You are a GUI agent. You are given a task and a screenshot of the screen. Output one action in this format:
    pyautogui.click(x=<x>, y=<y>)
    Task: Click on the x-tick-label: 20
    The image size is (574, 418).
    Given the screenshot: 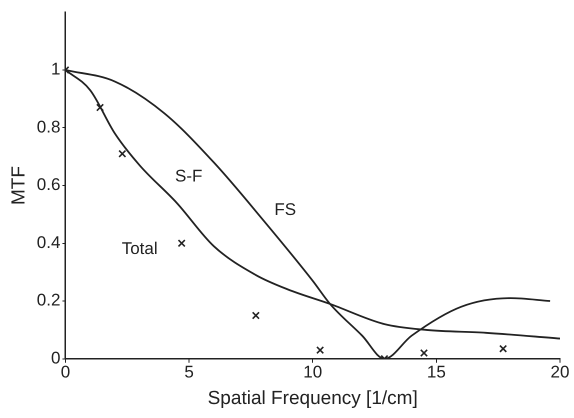 What is the action you would take?
    pyautogui.click(x=560, y=372)
    